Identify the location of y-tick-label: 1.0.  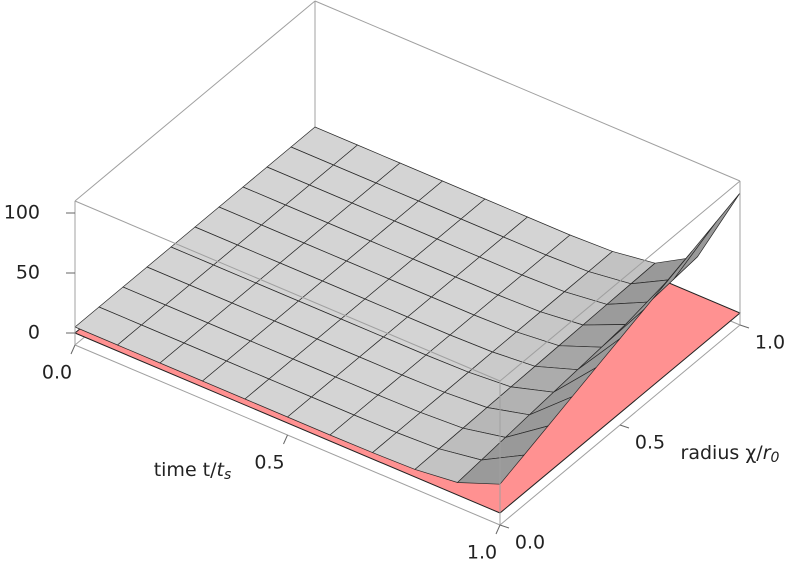
(770, 343).